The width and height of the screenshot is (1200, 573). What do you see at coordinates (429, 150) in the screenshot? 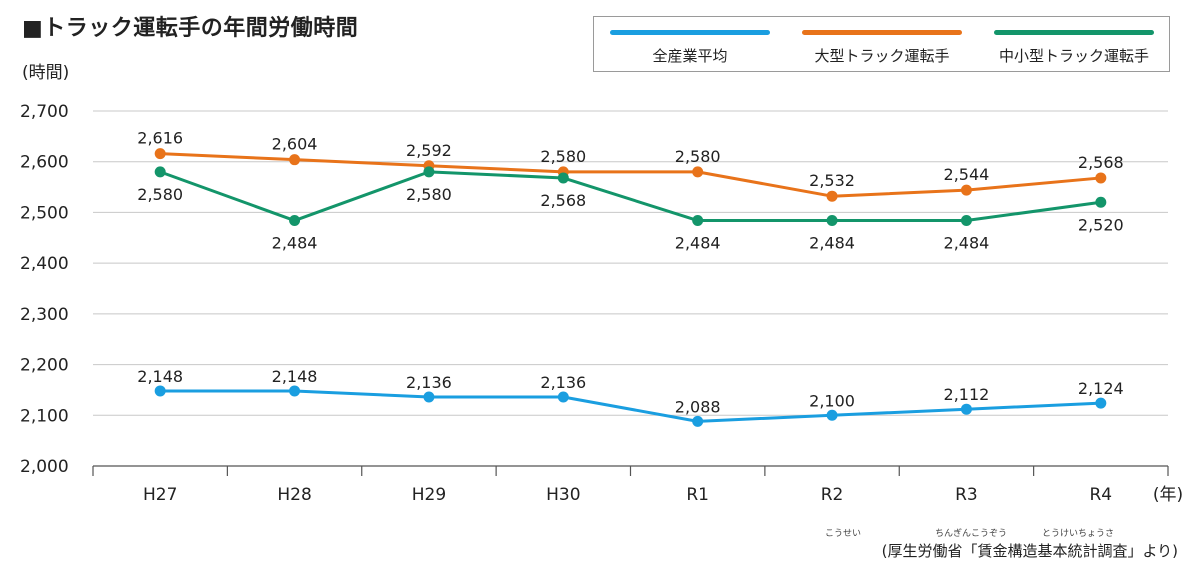
I see `data-label: 2,592` at bounding box center [429, 150].